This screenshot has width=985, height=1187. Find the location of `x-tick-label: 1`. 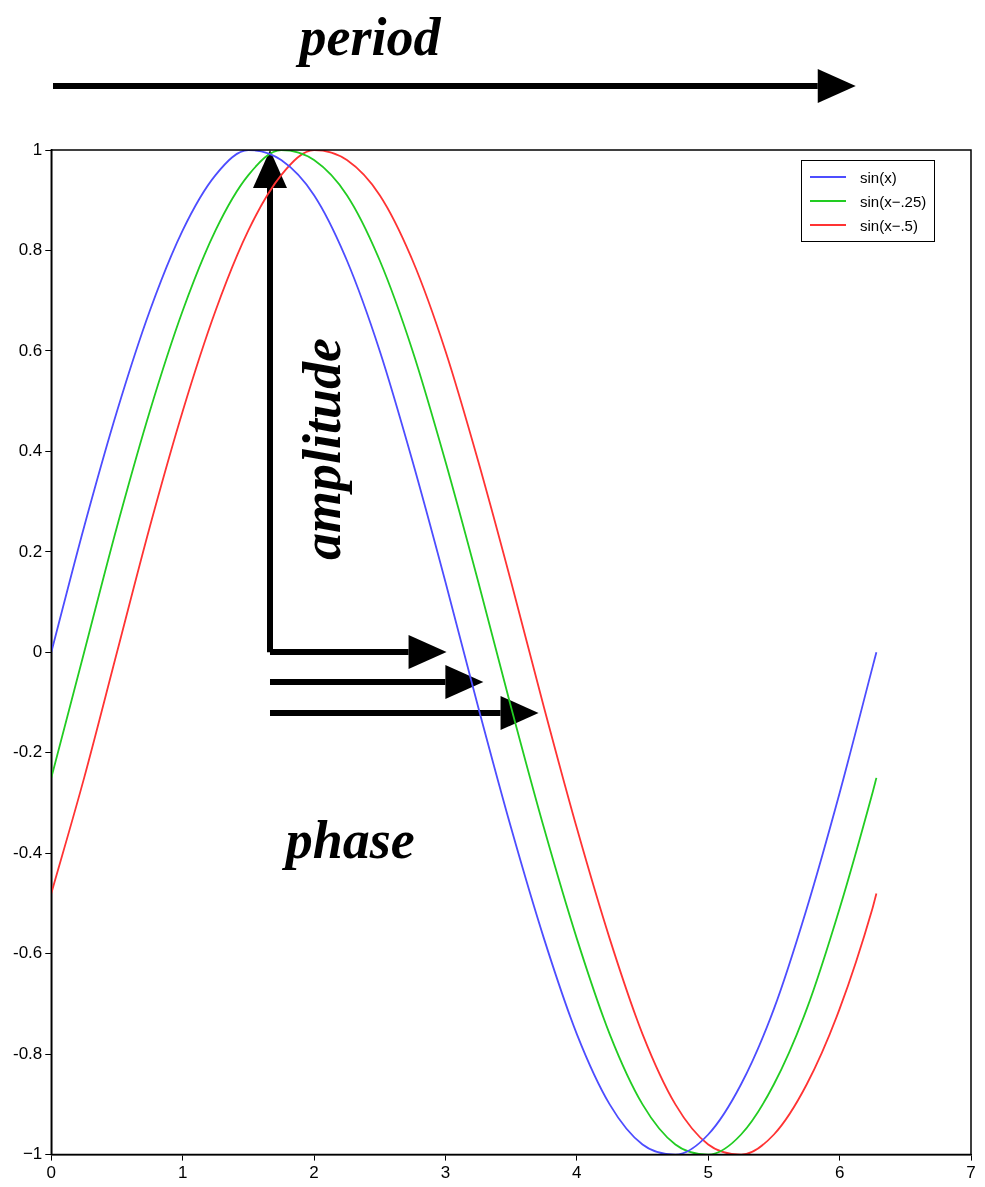

x-tick-label: 1 is located at coordinates (182, 1173).